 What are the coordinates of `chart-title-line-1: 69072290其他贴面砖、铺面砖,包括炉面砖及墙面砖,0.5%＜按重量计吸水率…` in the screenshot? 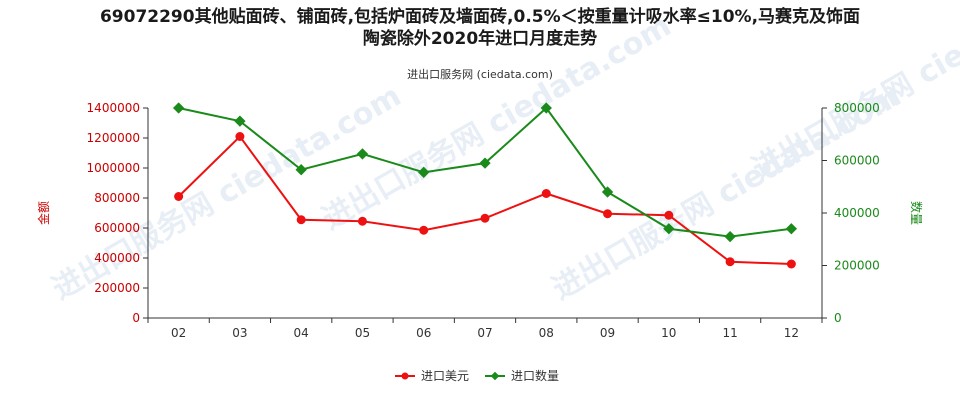 It's located at (480, 17).